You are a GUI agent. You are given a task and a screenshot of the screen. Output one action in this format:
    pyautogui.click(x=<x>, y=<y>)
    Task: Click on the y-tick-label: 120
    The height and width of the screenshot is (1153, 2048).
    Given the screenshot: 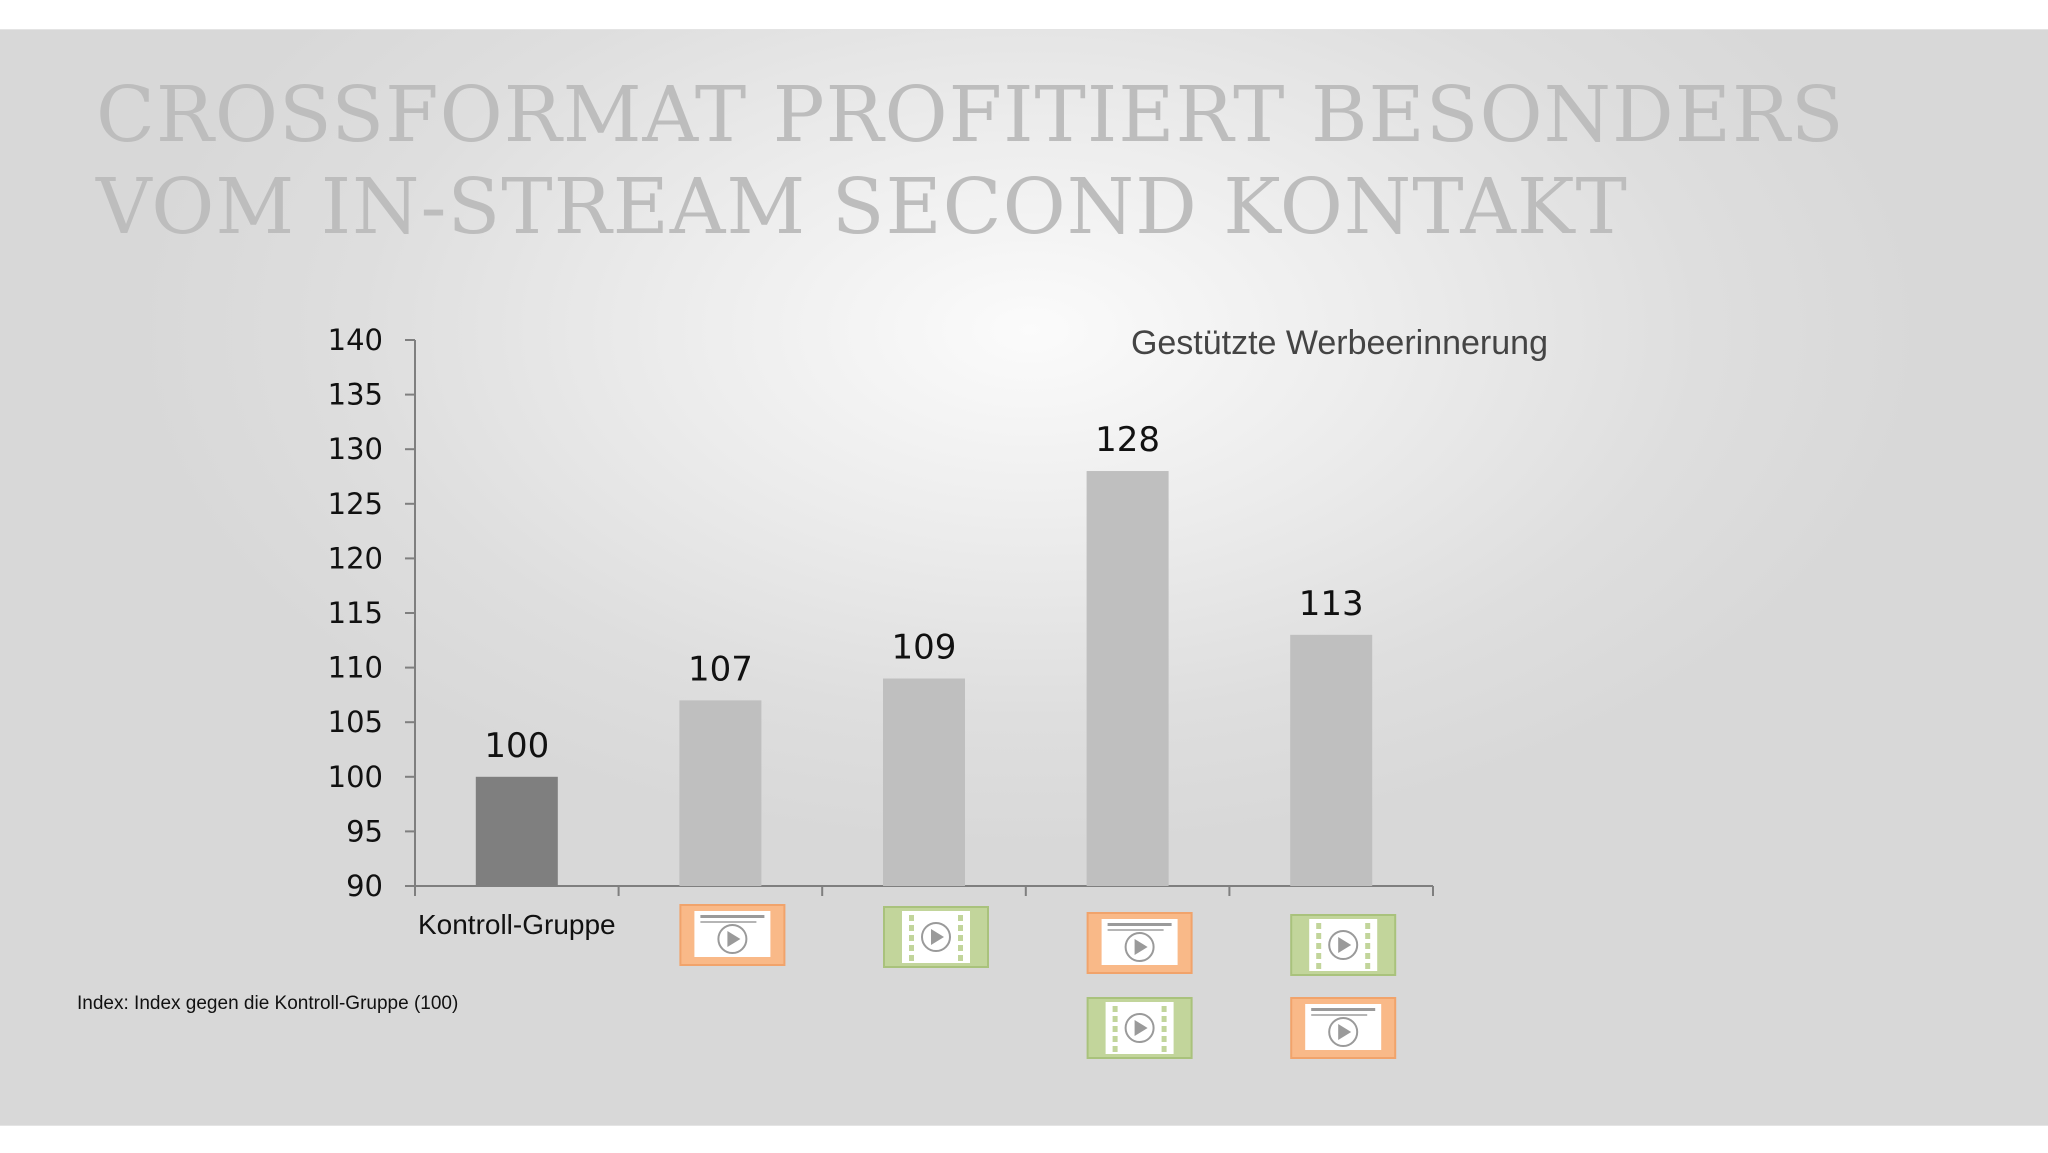 What is the action you would take?
    pyautogui.click(x=355, y=558)
    